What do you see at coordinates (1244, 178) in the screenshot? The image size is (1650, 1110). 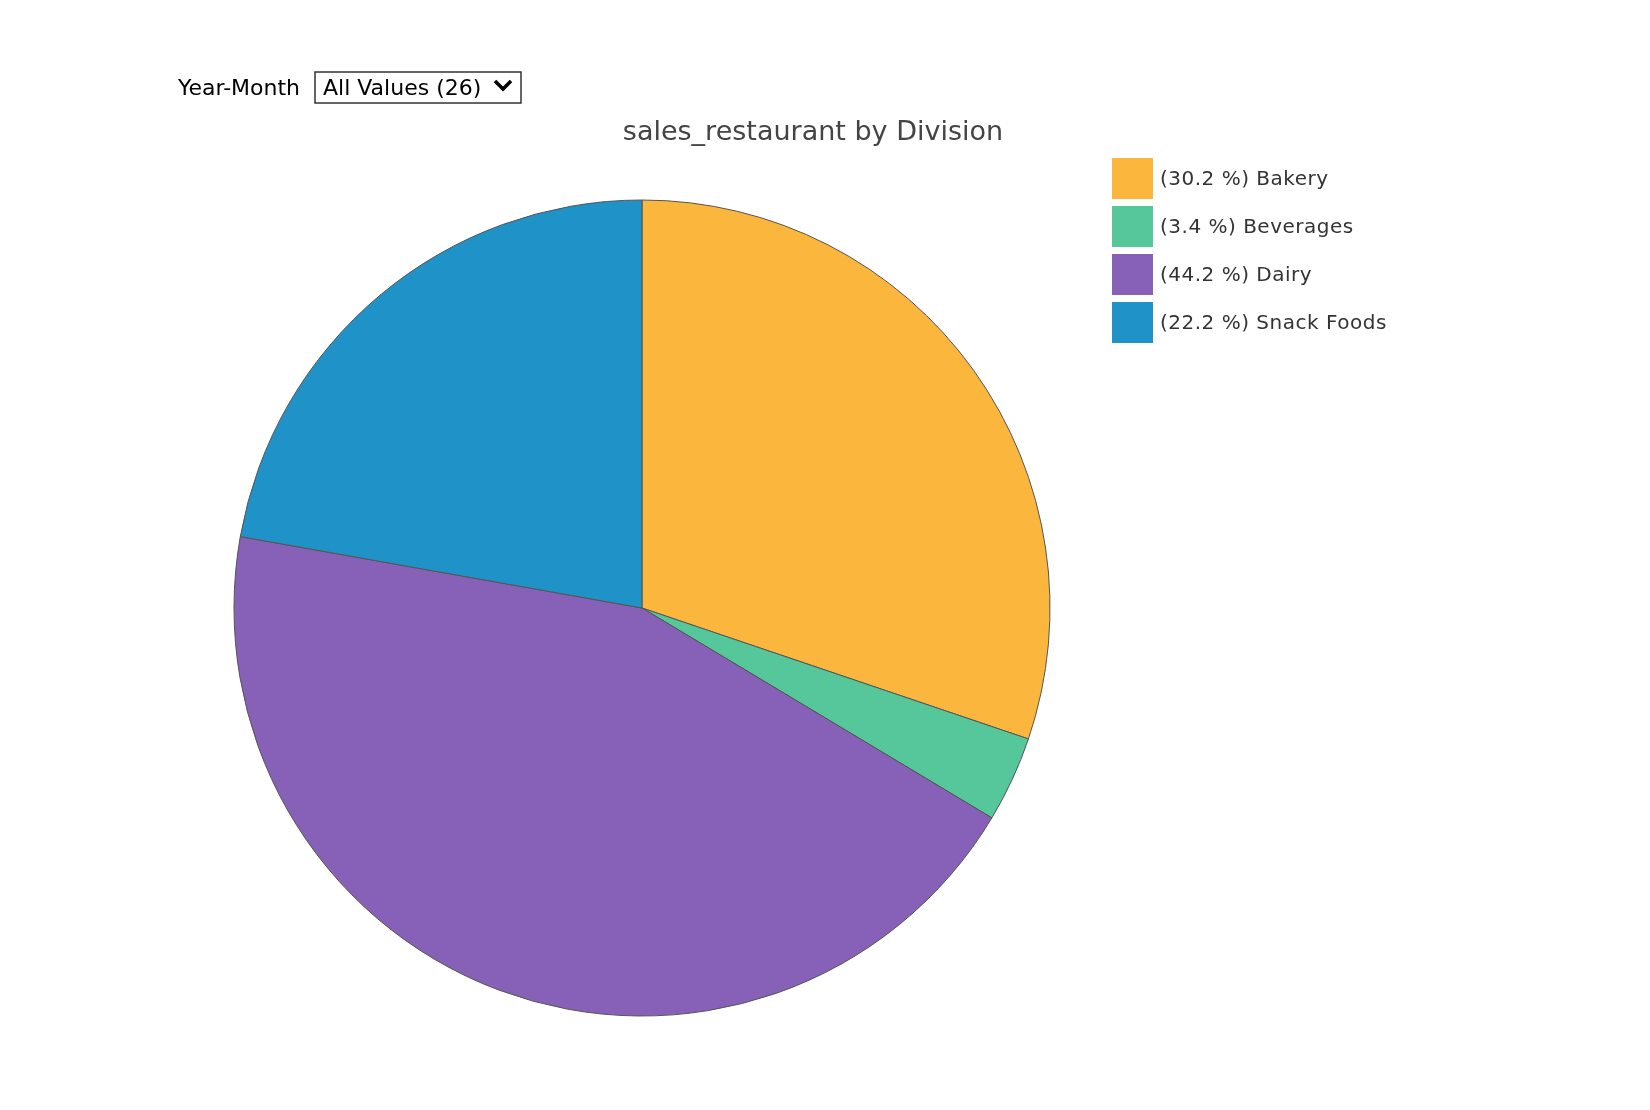 I see `legend-label: (30.2 %) Bakery` at bounding box center [1244, 178].